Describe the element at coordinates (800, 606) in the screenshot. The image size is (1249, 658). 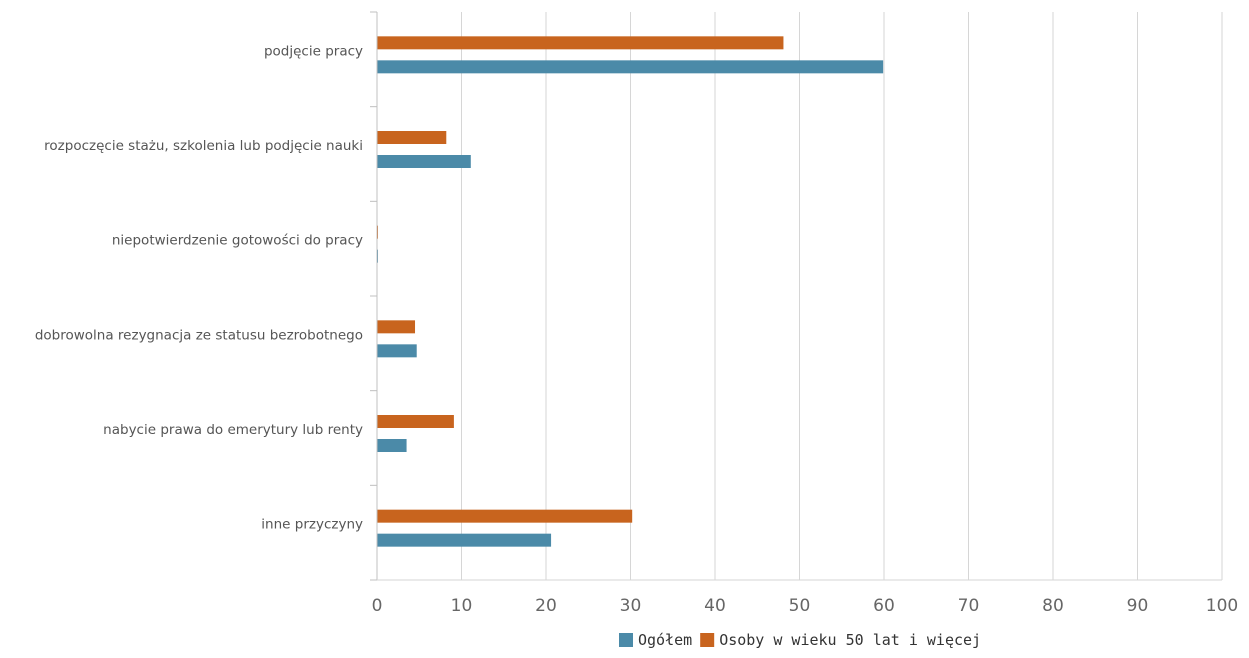
I see `x-tick-label: 50` at that location.